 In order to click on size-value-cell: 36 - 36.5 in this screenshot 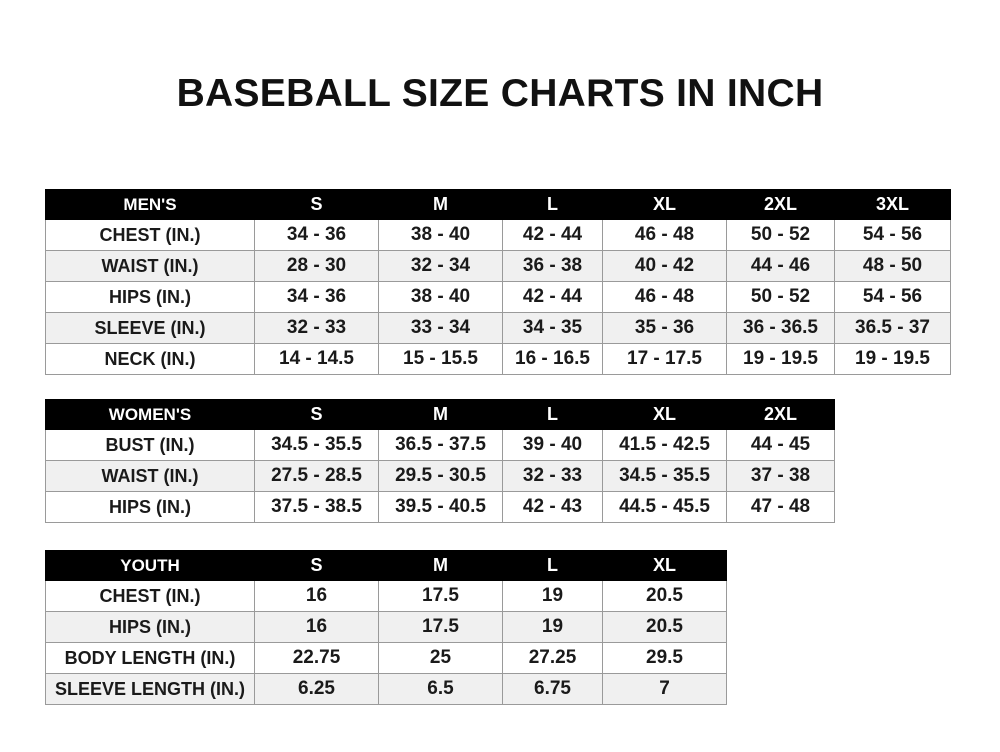, I will do `click(780, 328)`.